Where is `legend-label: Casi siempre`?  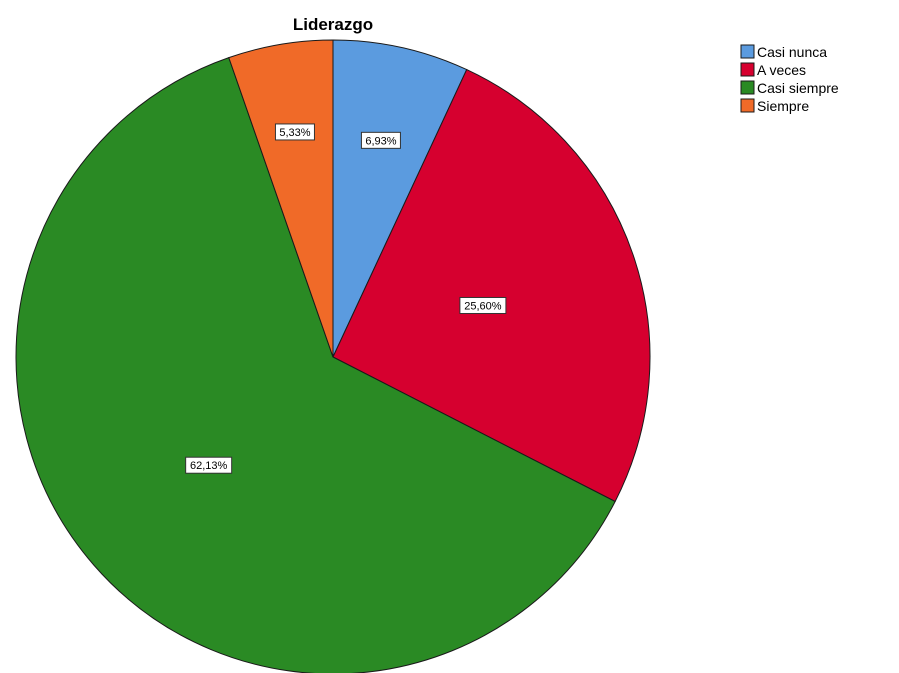 legend-label: Casi siempre is located at coordinates (798, 88).